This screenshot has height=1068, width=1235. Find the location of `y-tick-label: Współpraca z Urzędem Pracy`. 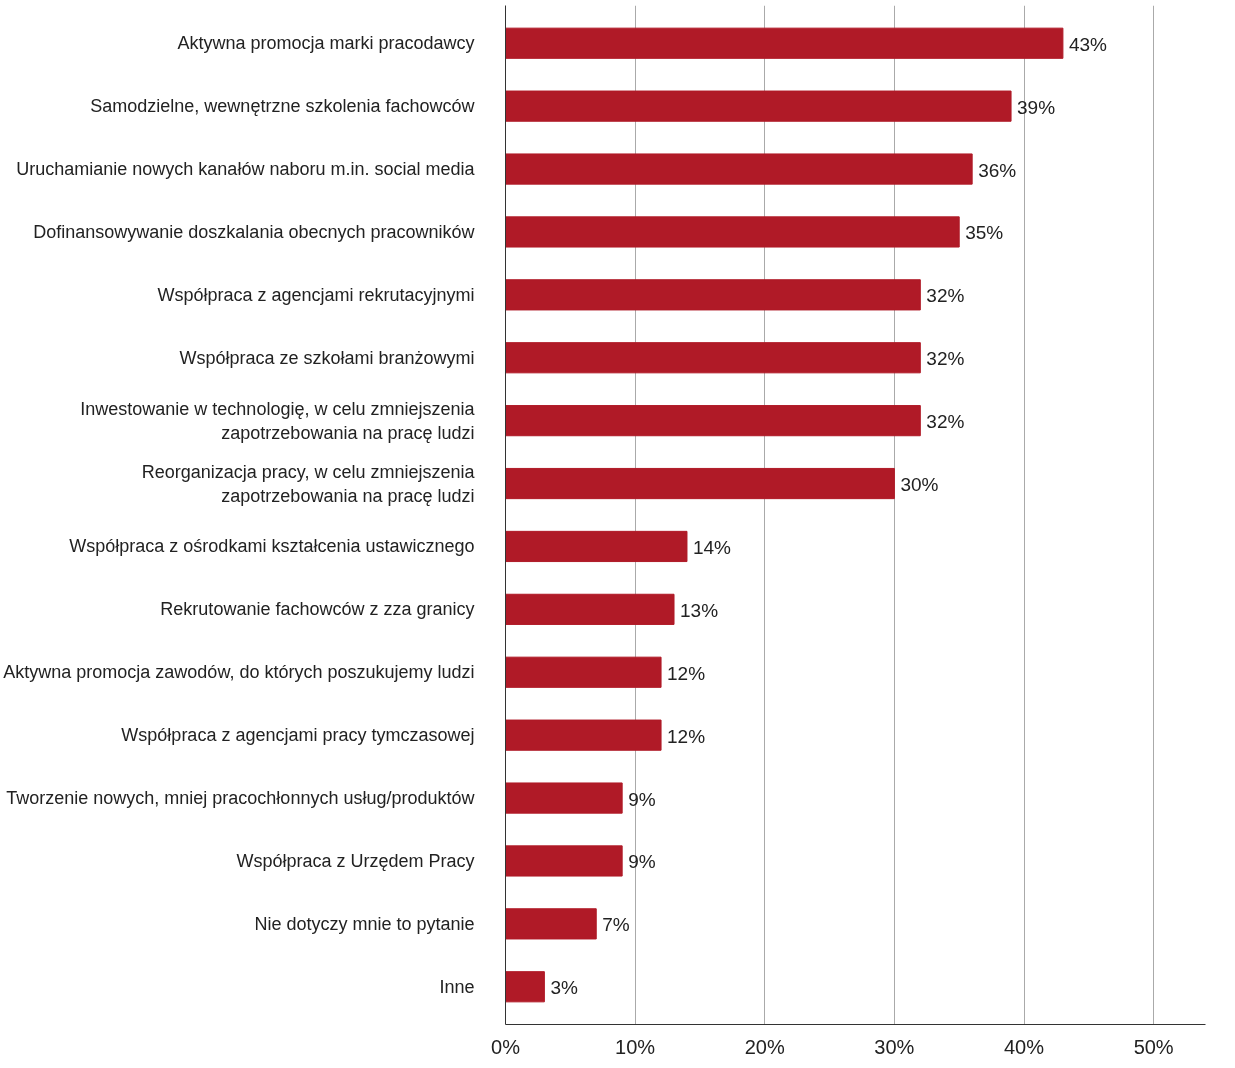

y-tick-label: Współpraca z Urzędem Pracy is located at coordinates (355, 860).